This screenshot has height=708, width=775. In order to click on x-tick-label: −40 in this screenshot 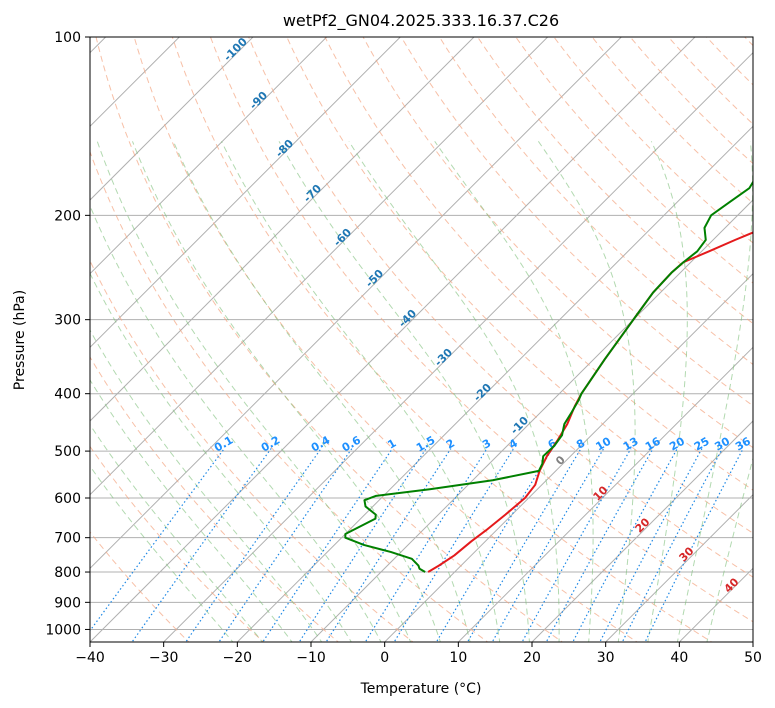, I will do `click(90, 658)`.